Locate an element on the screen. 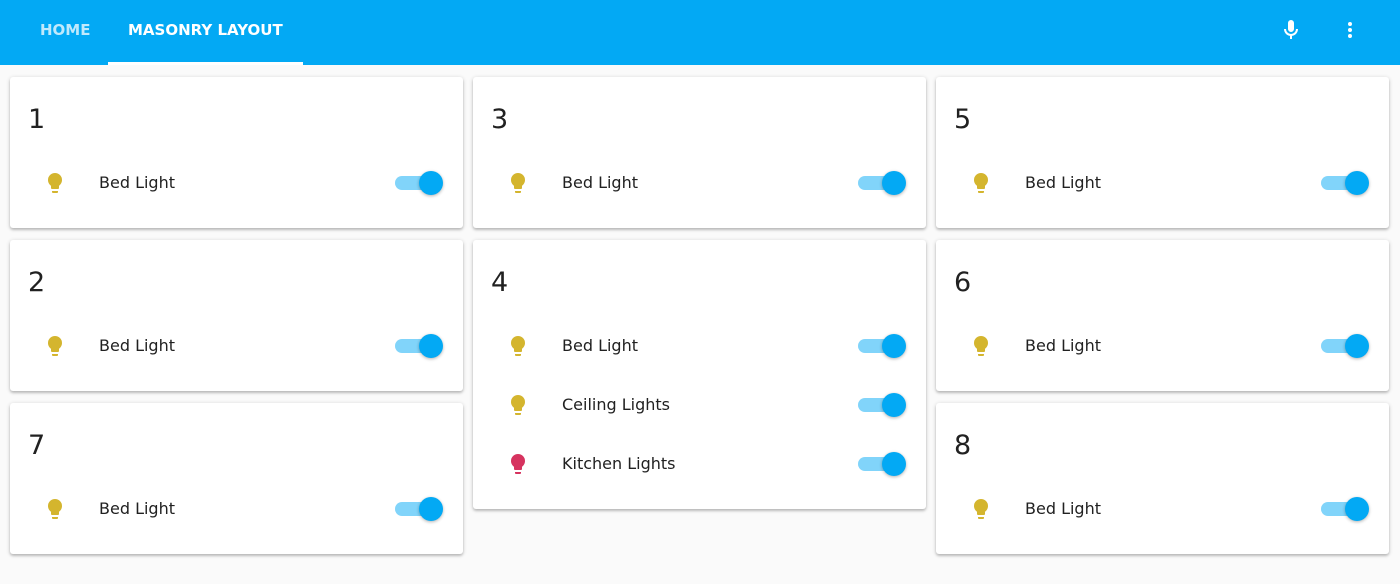 The height and width of the screenshot is (584, 1400). card-title: 3 is located at coordinates (500, 119).